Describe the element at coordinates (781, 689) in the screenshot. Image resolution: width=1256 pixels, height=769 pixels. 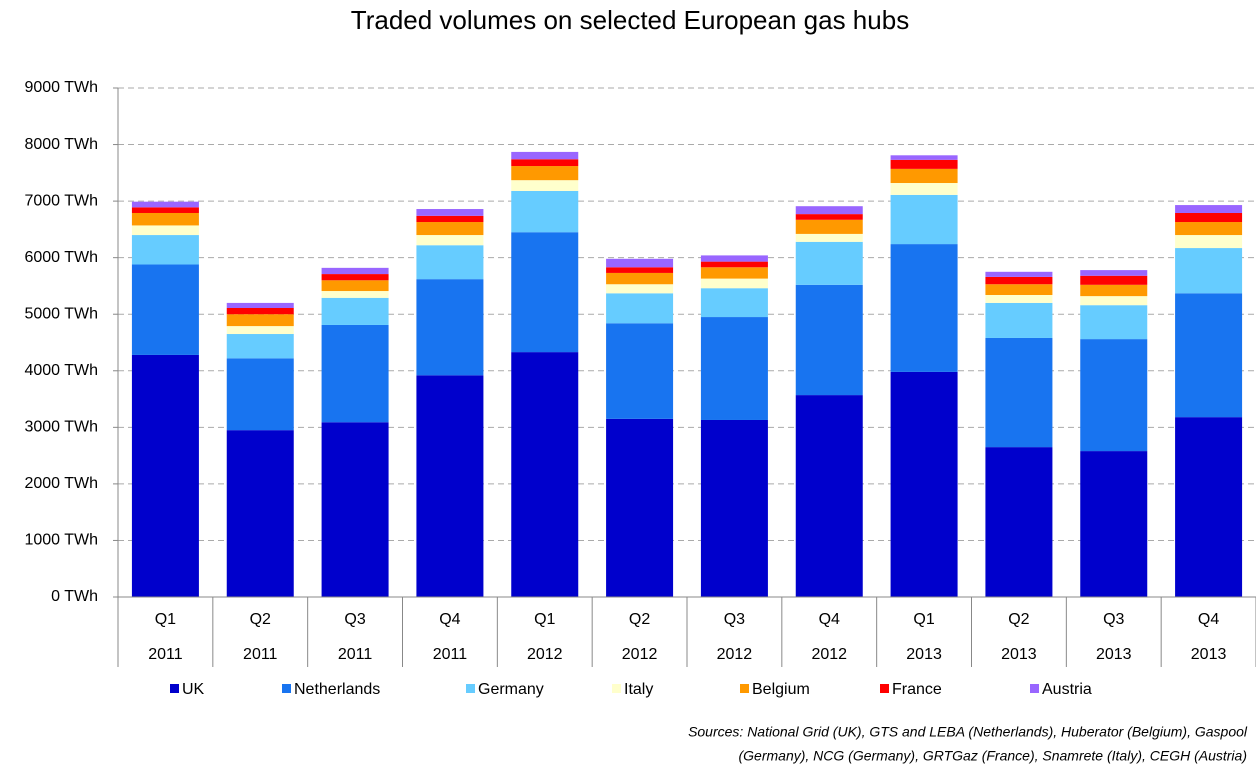
I see `legend-label: Belgium` at that location.